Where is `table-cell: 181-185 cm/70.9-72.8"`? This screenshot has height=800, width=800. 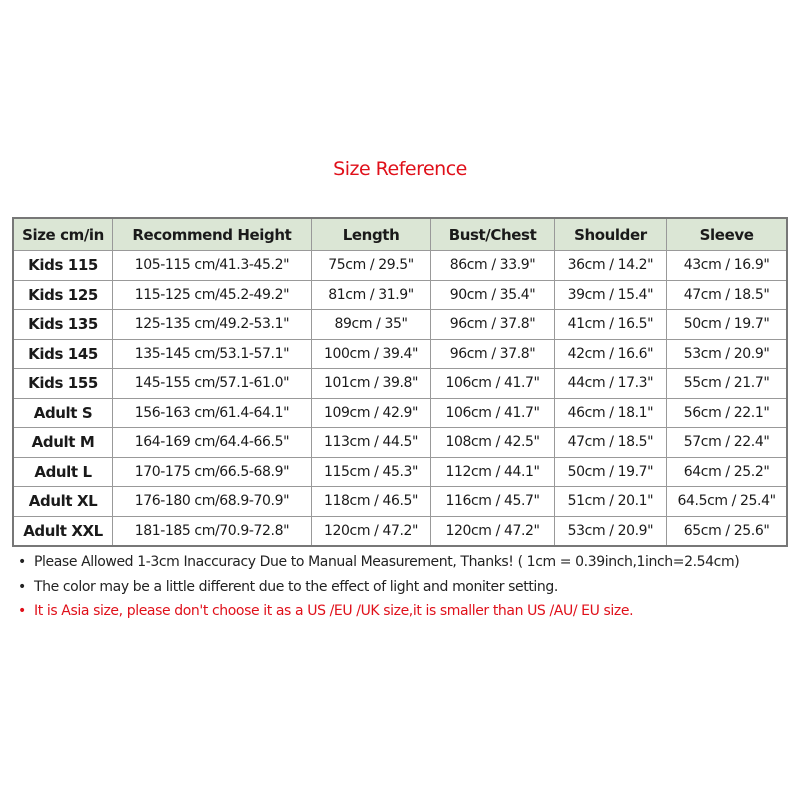
table-cell: 181-185 cm/70.9-72.8" is located at coordinates (212, 531).